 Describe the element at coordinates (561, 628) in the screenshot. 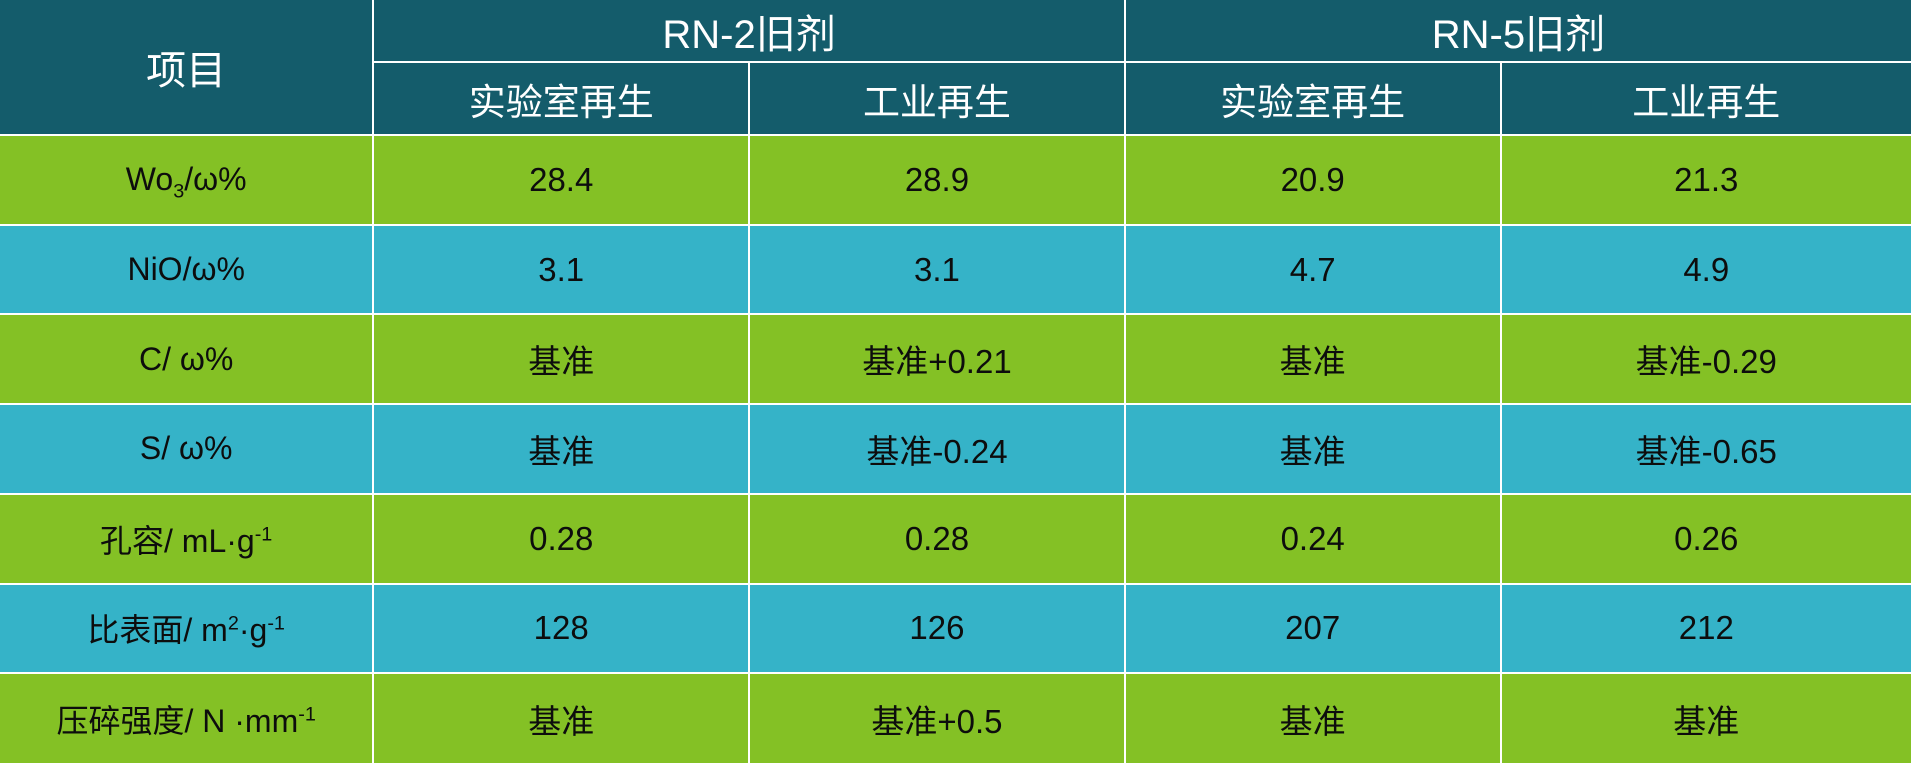

I see `table-cell: 128` at that location.